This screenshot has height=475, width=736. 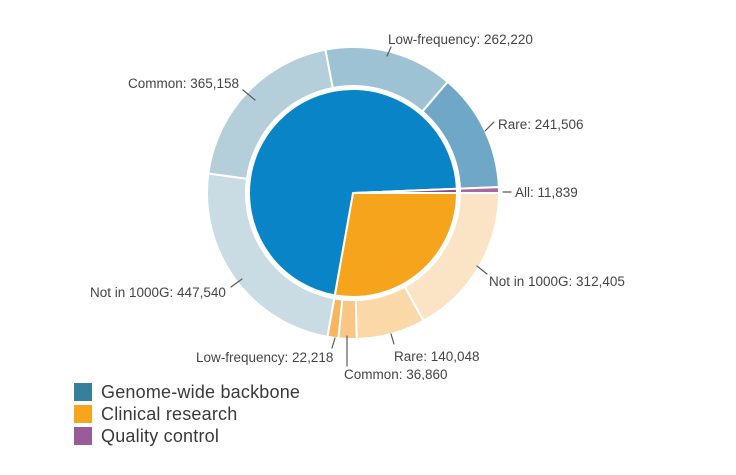 I want to click on inner-ring, so click(x=353, y=193).